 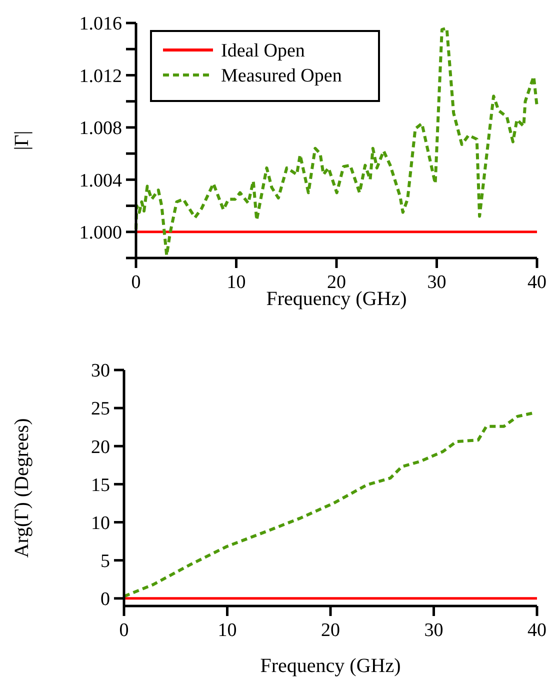 I want to click on y-tick-label: 10, so click(x=100, y=523).